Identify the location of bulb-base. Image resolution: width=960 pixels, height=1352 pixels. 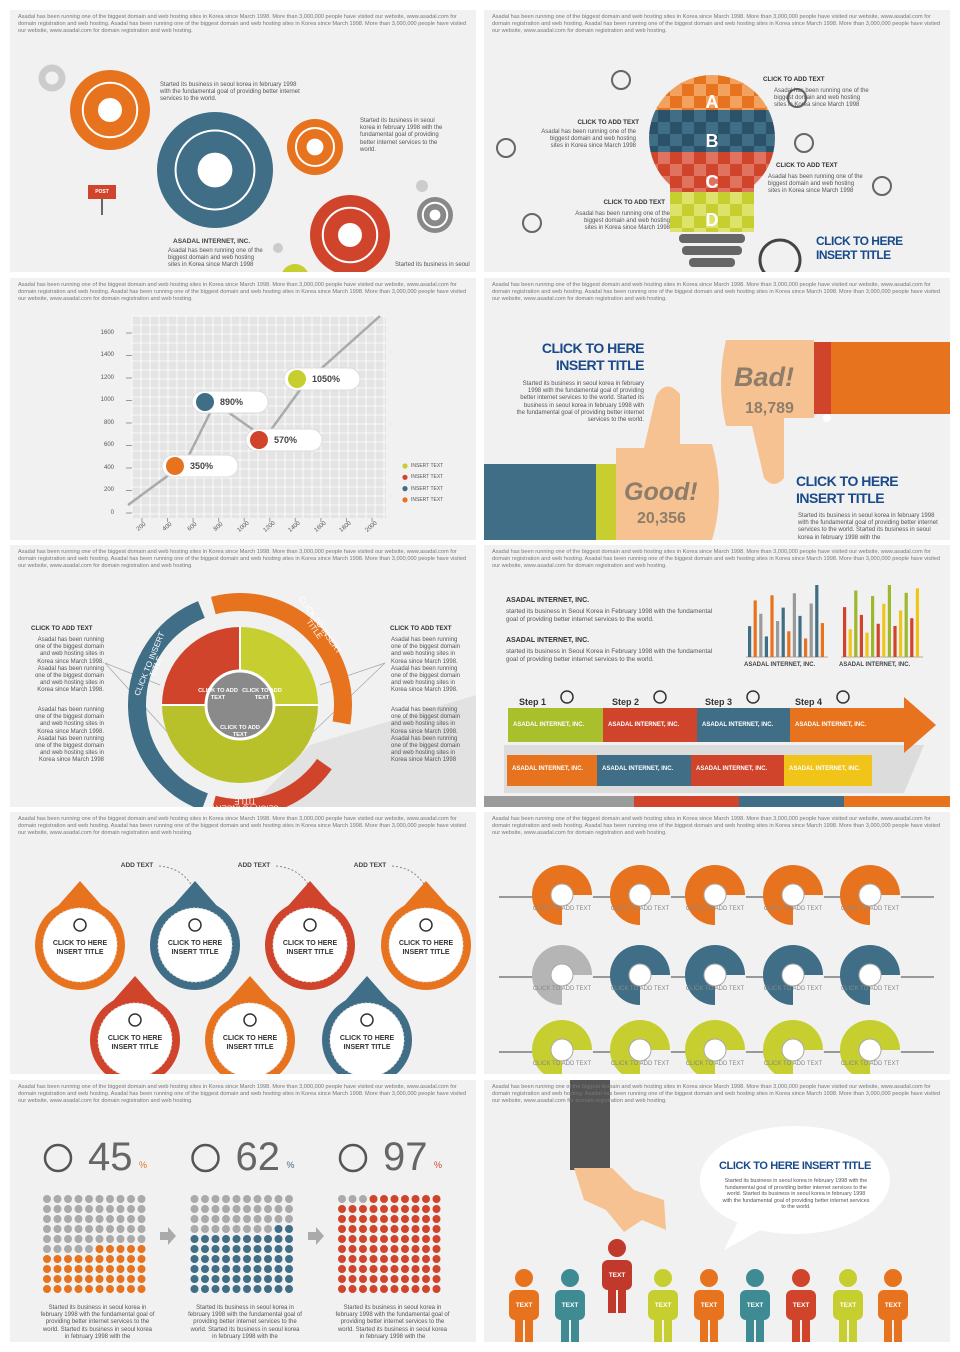
(712, 250).